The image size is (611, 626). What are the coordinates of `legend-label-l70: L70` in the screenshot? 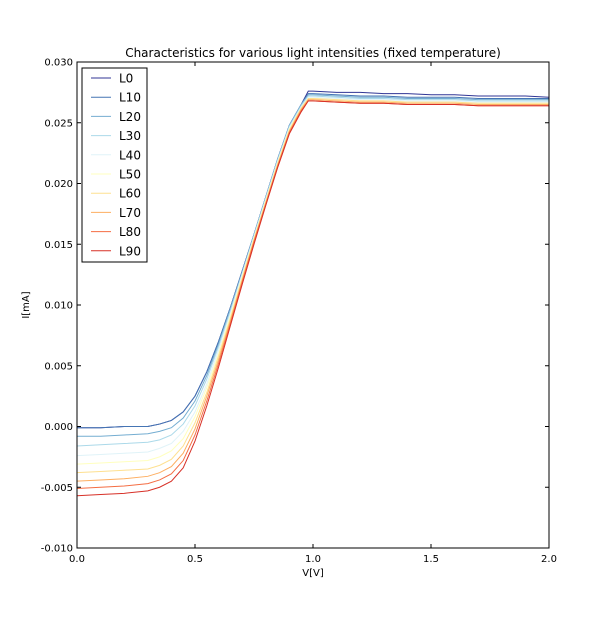 It's located at (130, 213).